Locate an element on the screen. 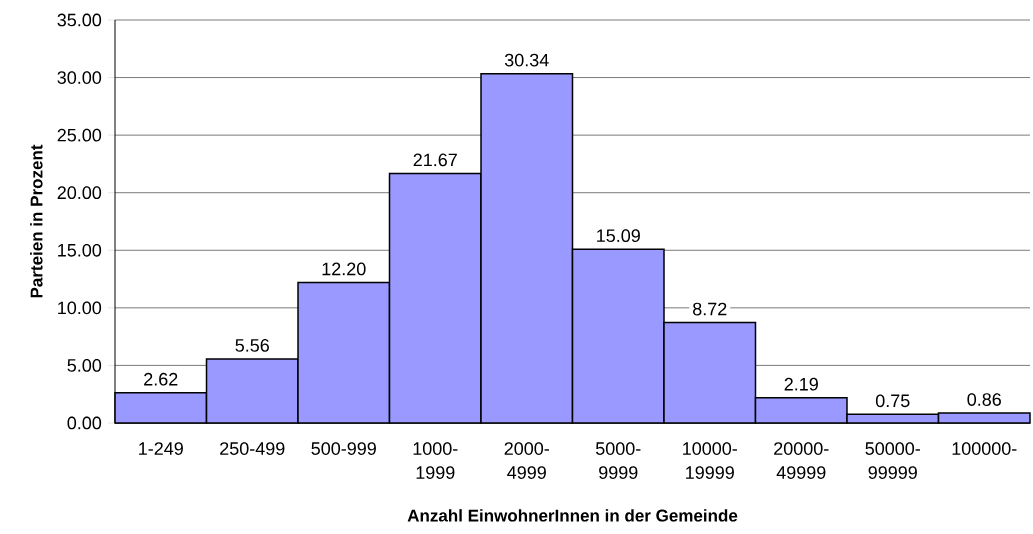  x-tick-label: 2000-4999 is located at coordinates (526, 460).